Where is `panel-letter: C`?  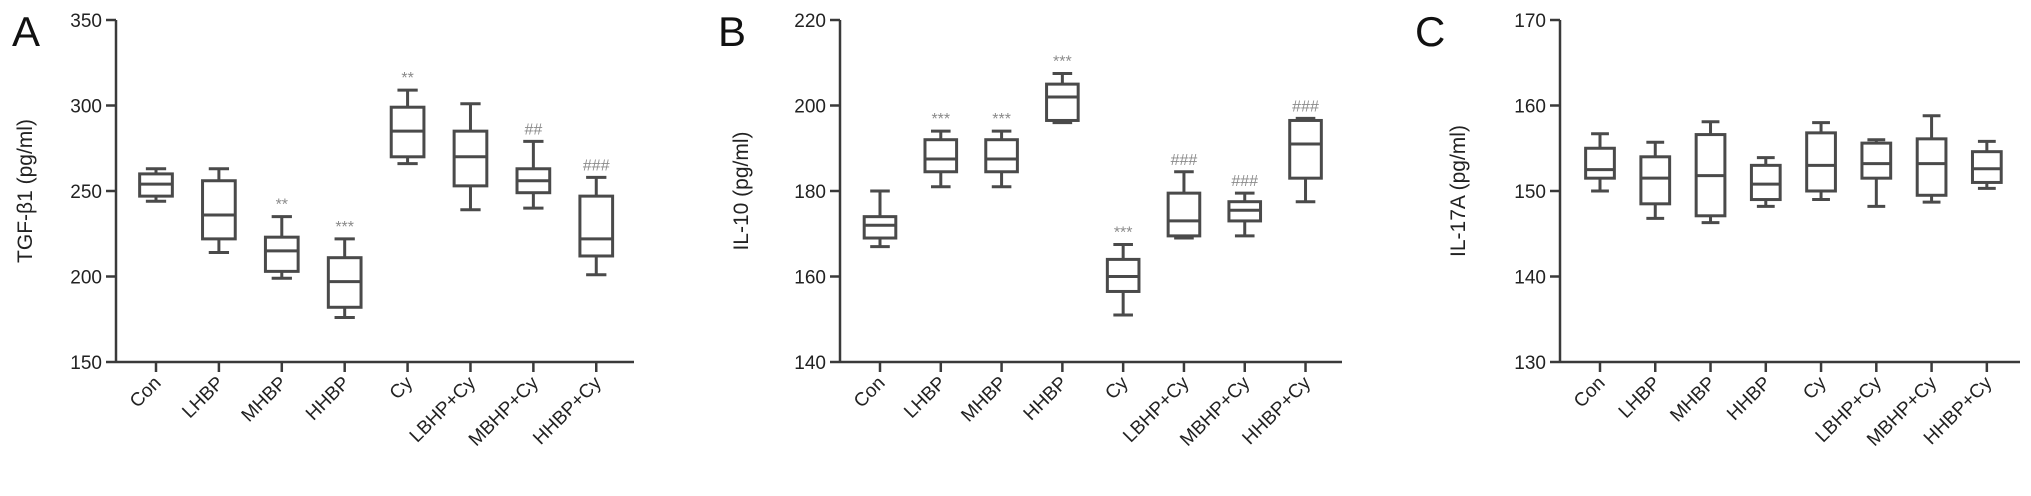 panel-letter: C is located at coordinates (1430, 31).